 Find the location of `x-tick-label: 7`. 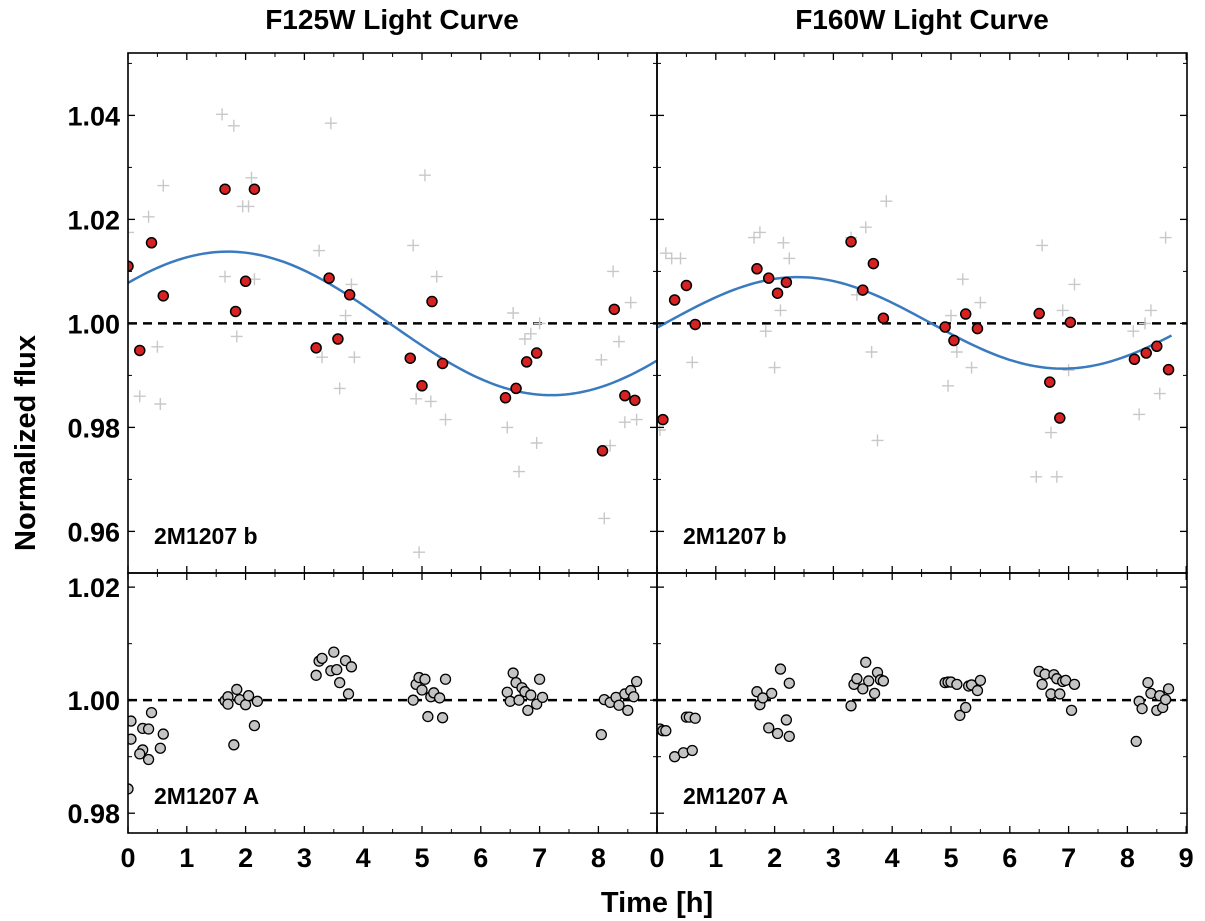

x-tick-label: 7 is located at coordinates (1068, 858).